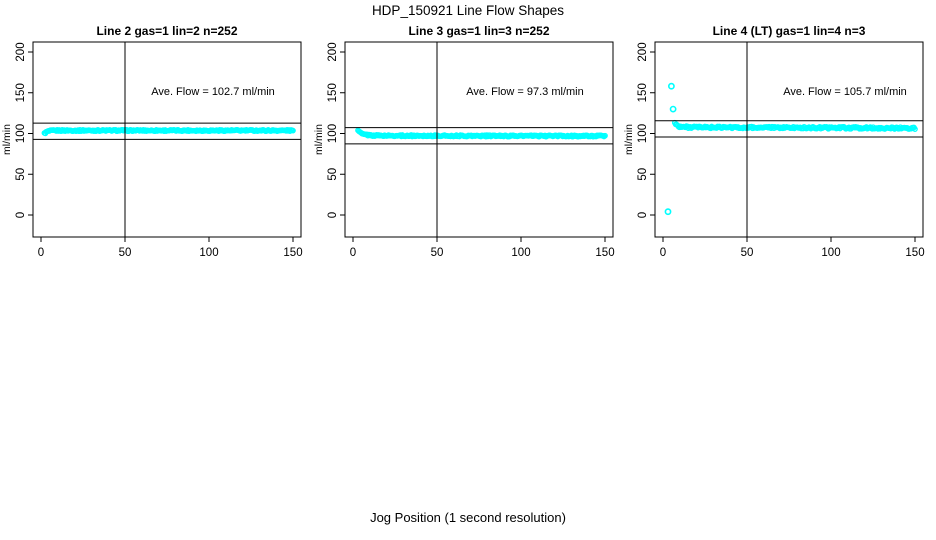  Describe the element at coordinates (468, 517) in the screenshot. I see `x-axis-label: Jog Position (1 second resolution)` at that location.